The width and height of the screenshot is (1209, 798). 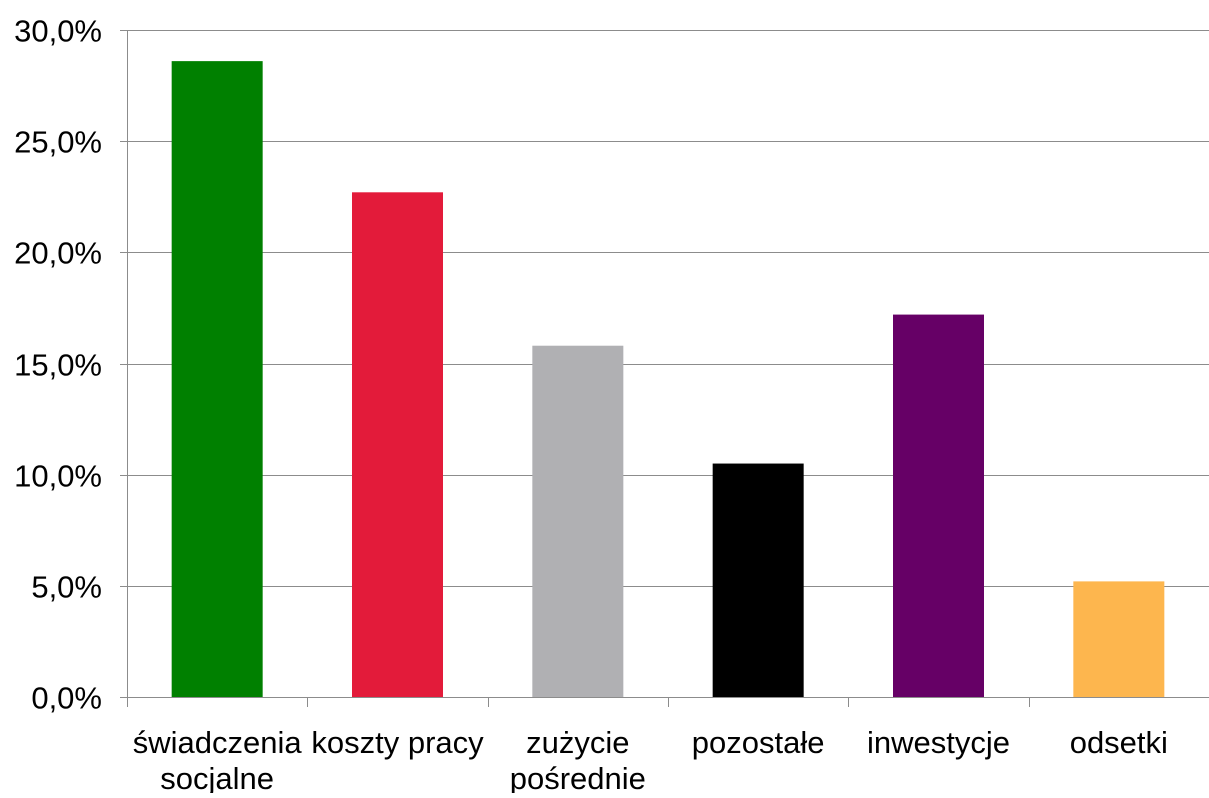 What do you see at coordinates (758, 742) in the screenshot?
I see `x-tick-label: pozostałe` at bounding box center [758, 742].